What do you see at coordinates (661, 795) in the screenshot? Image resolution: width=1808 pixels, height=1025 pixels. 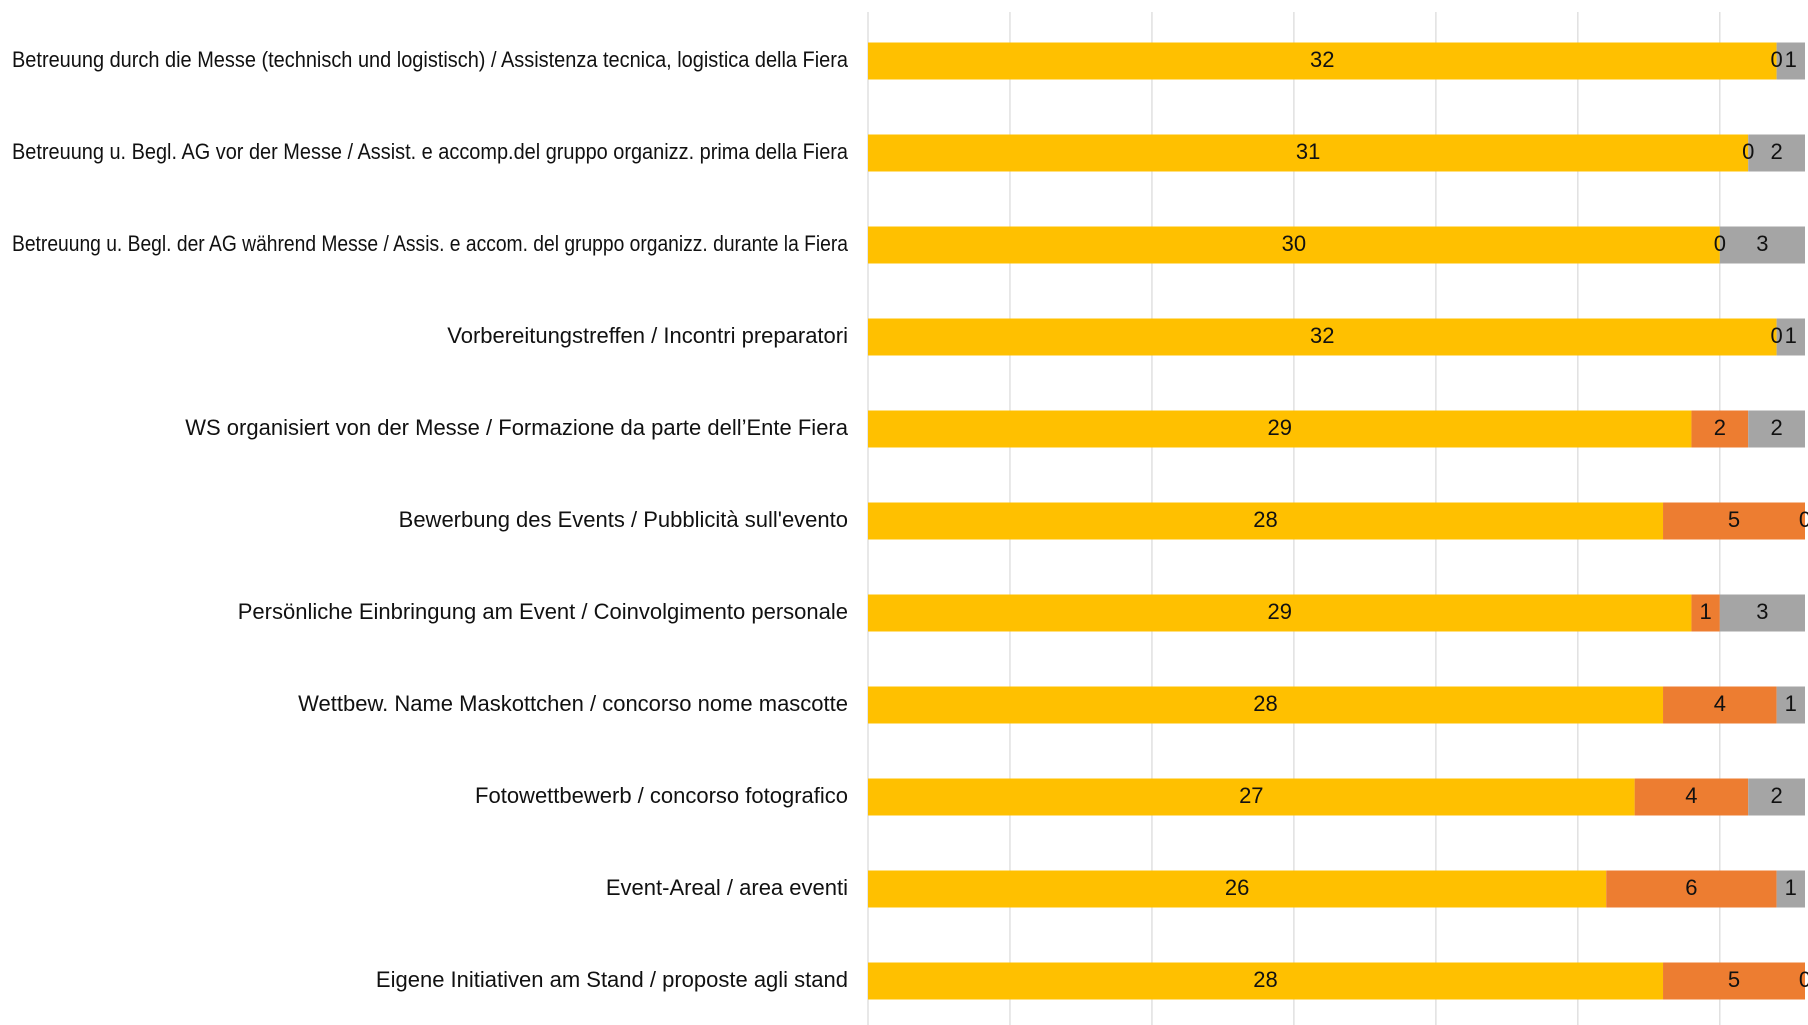 I see `category-label: Fotowettbewerb / concorso fotografico` at bounding box center [661, 795].